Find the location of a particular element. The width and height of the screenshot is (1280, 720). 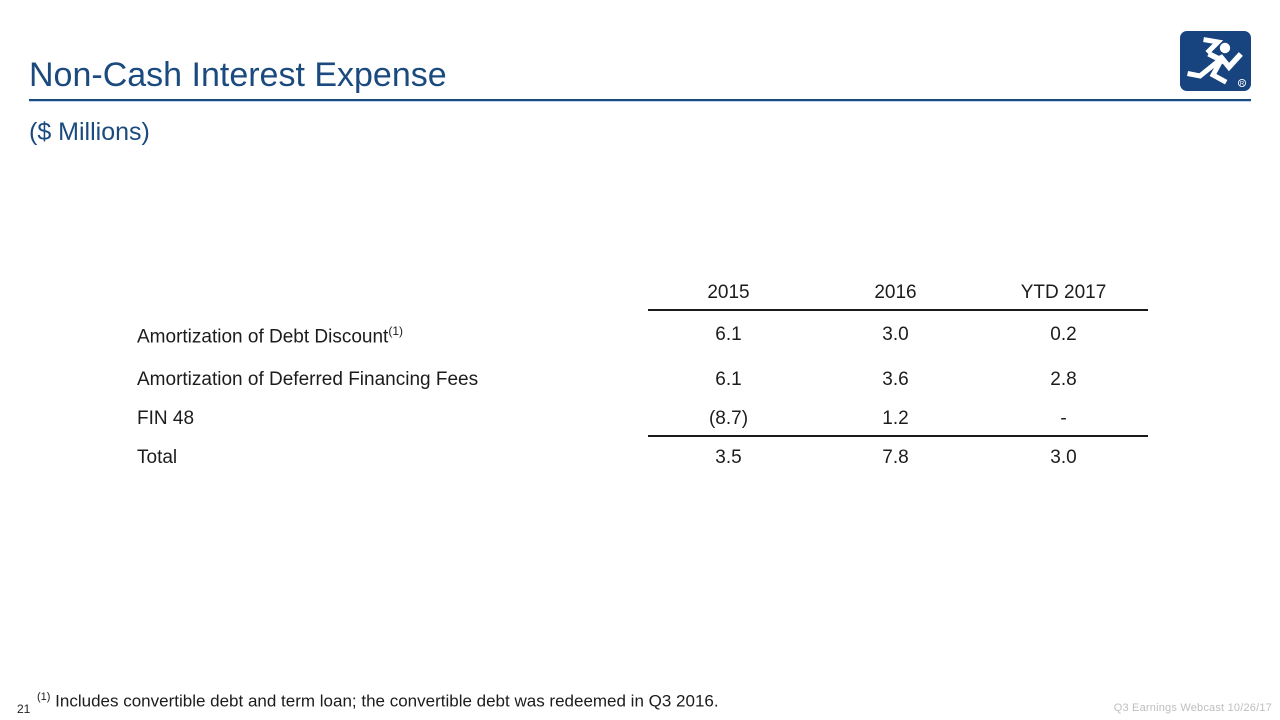

value-cell: 1.2 is located at coordinates (895, 418).